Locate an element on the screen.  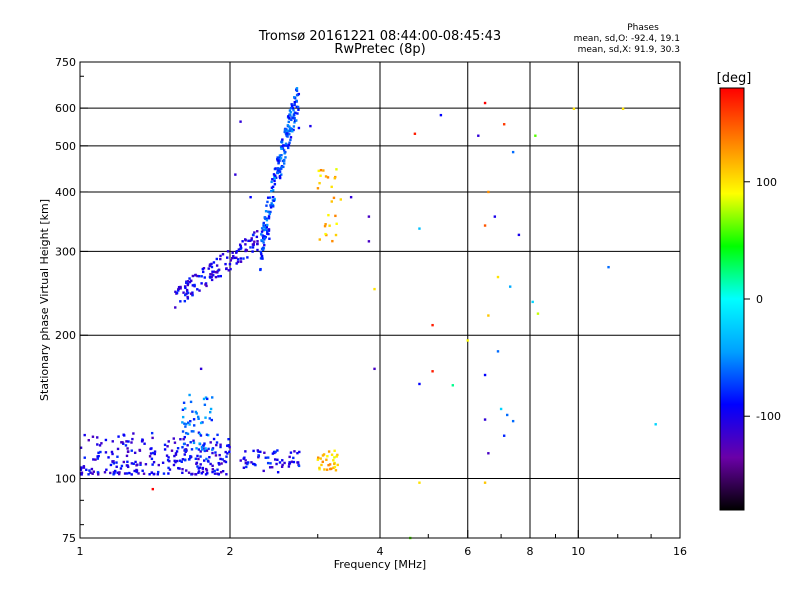
y-tick-label: 500 is located at coordinates (65, 146).